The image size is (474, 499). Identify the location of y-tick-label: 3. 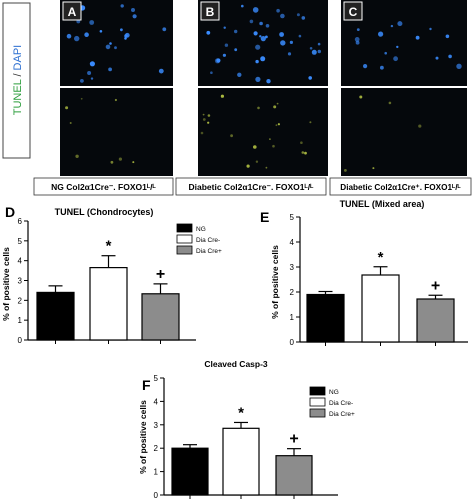
(156, 425).